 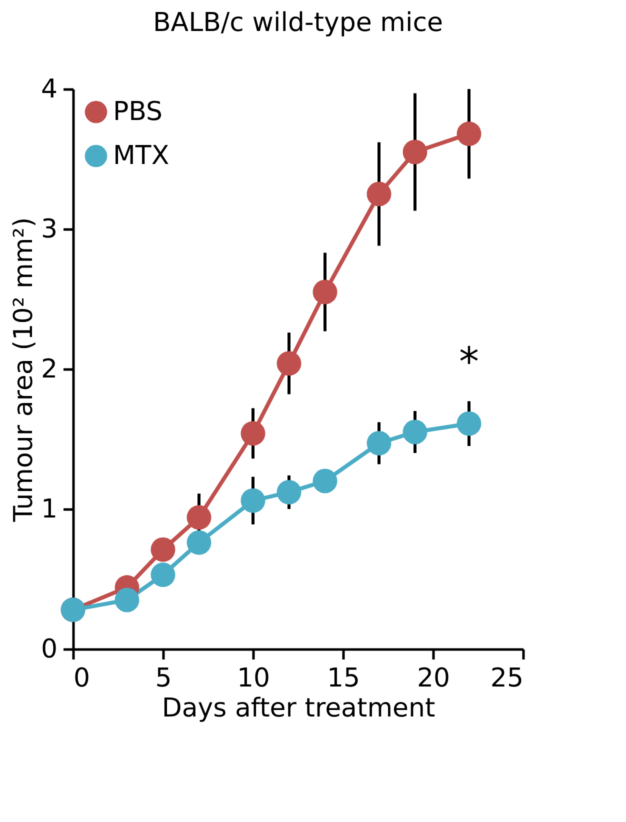 I want to click on x-tick-label: 20, so click(x=433, y=679).